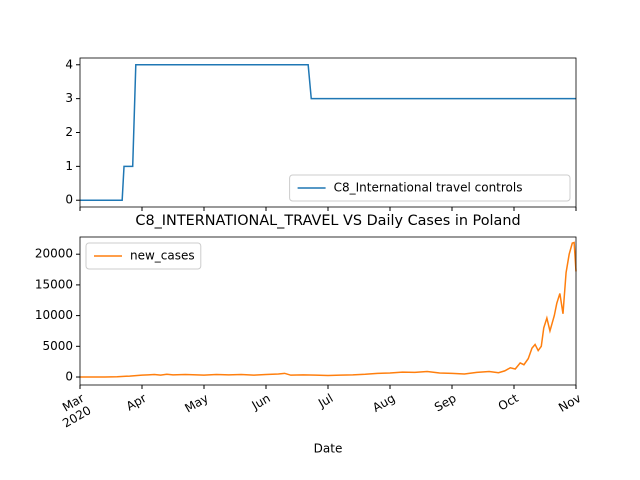  I want to click on y-tick-label: 3, so click(69, 98).